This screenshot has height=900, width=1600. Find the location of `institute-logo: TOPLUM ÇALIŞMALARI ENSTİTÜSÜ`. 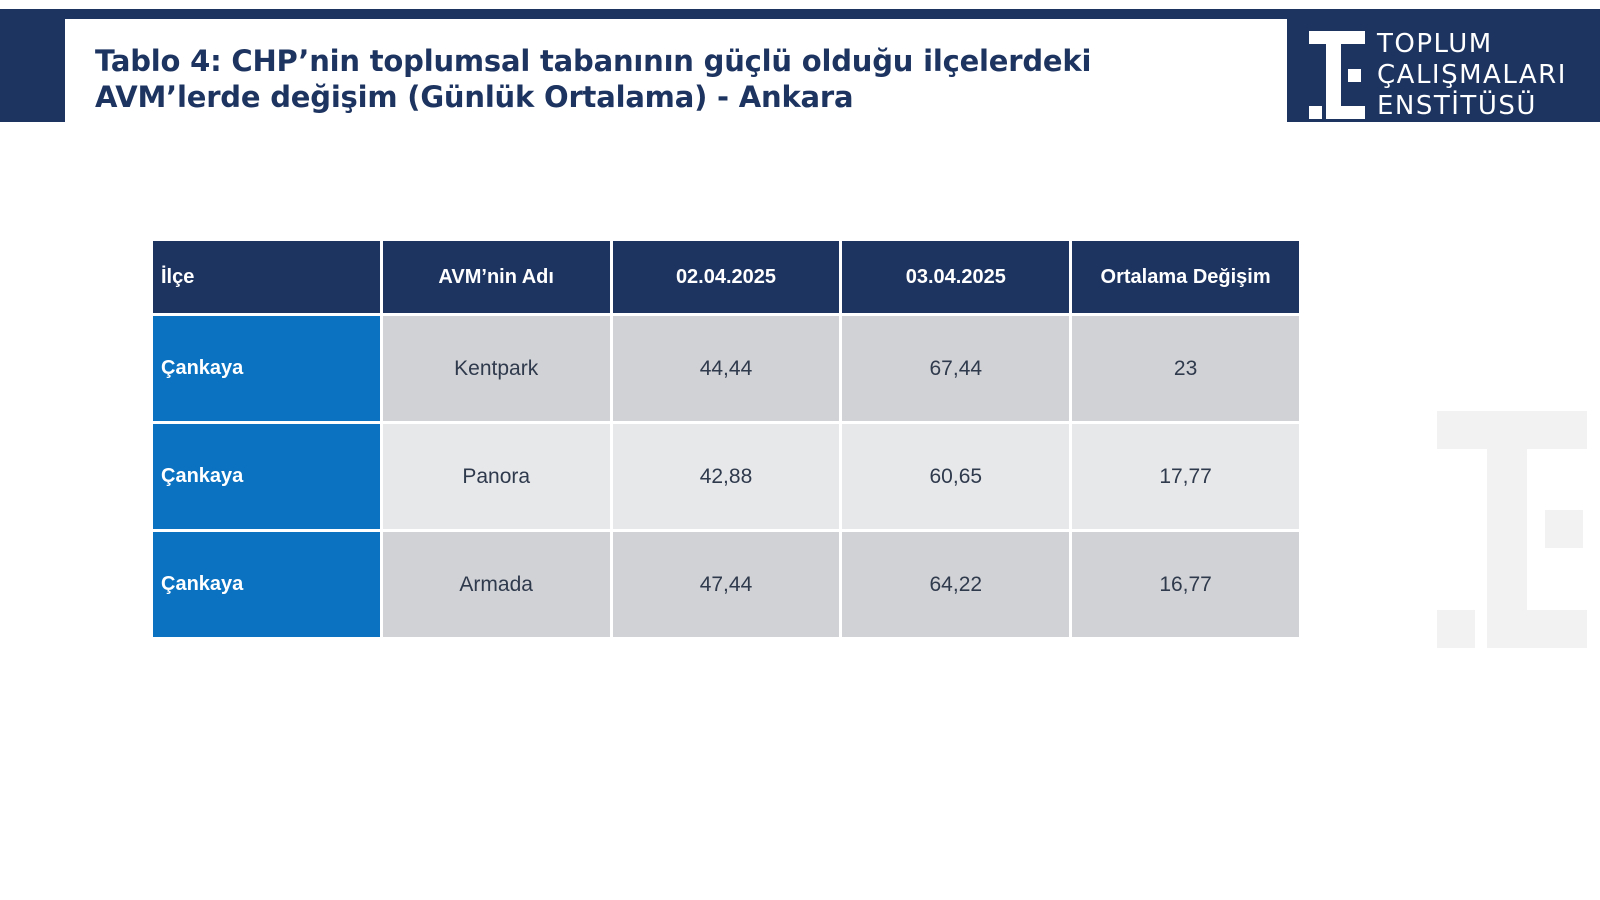

institute-logo: TOPLUM ÇALIŞMALARI ENSTİTÜSÜ is located at coordinates (1449, 75).